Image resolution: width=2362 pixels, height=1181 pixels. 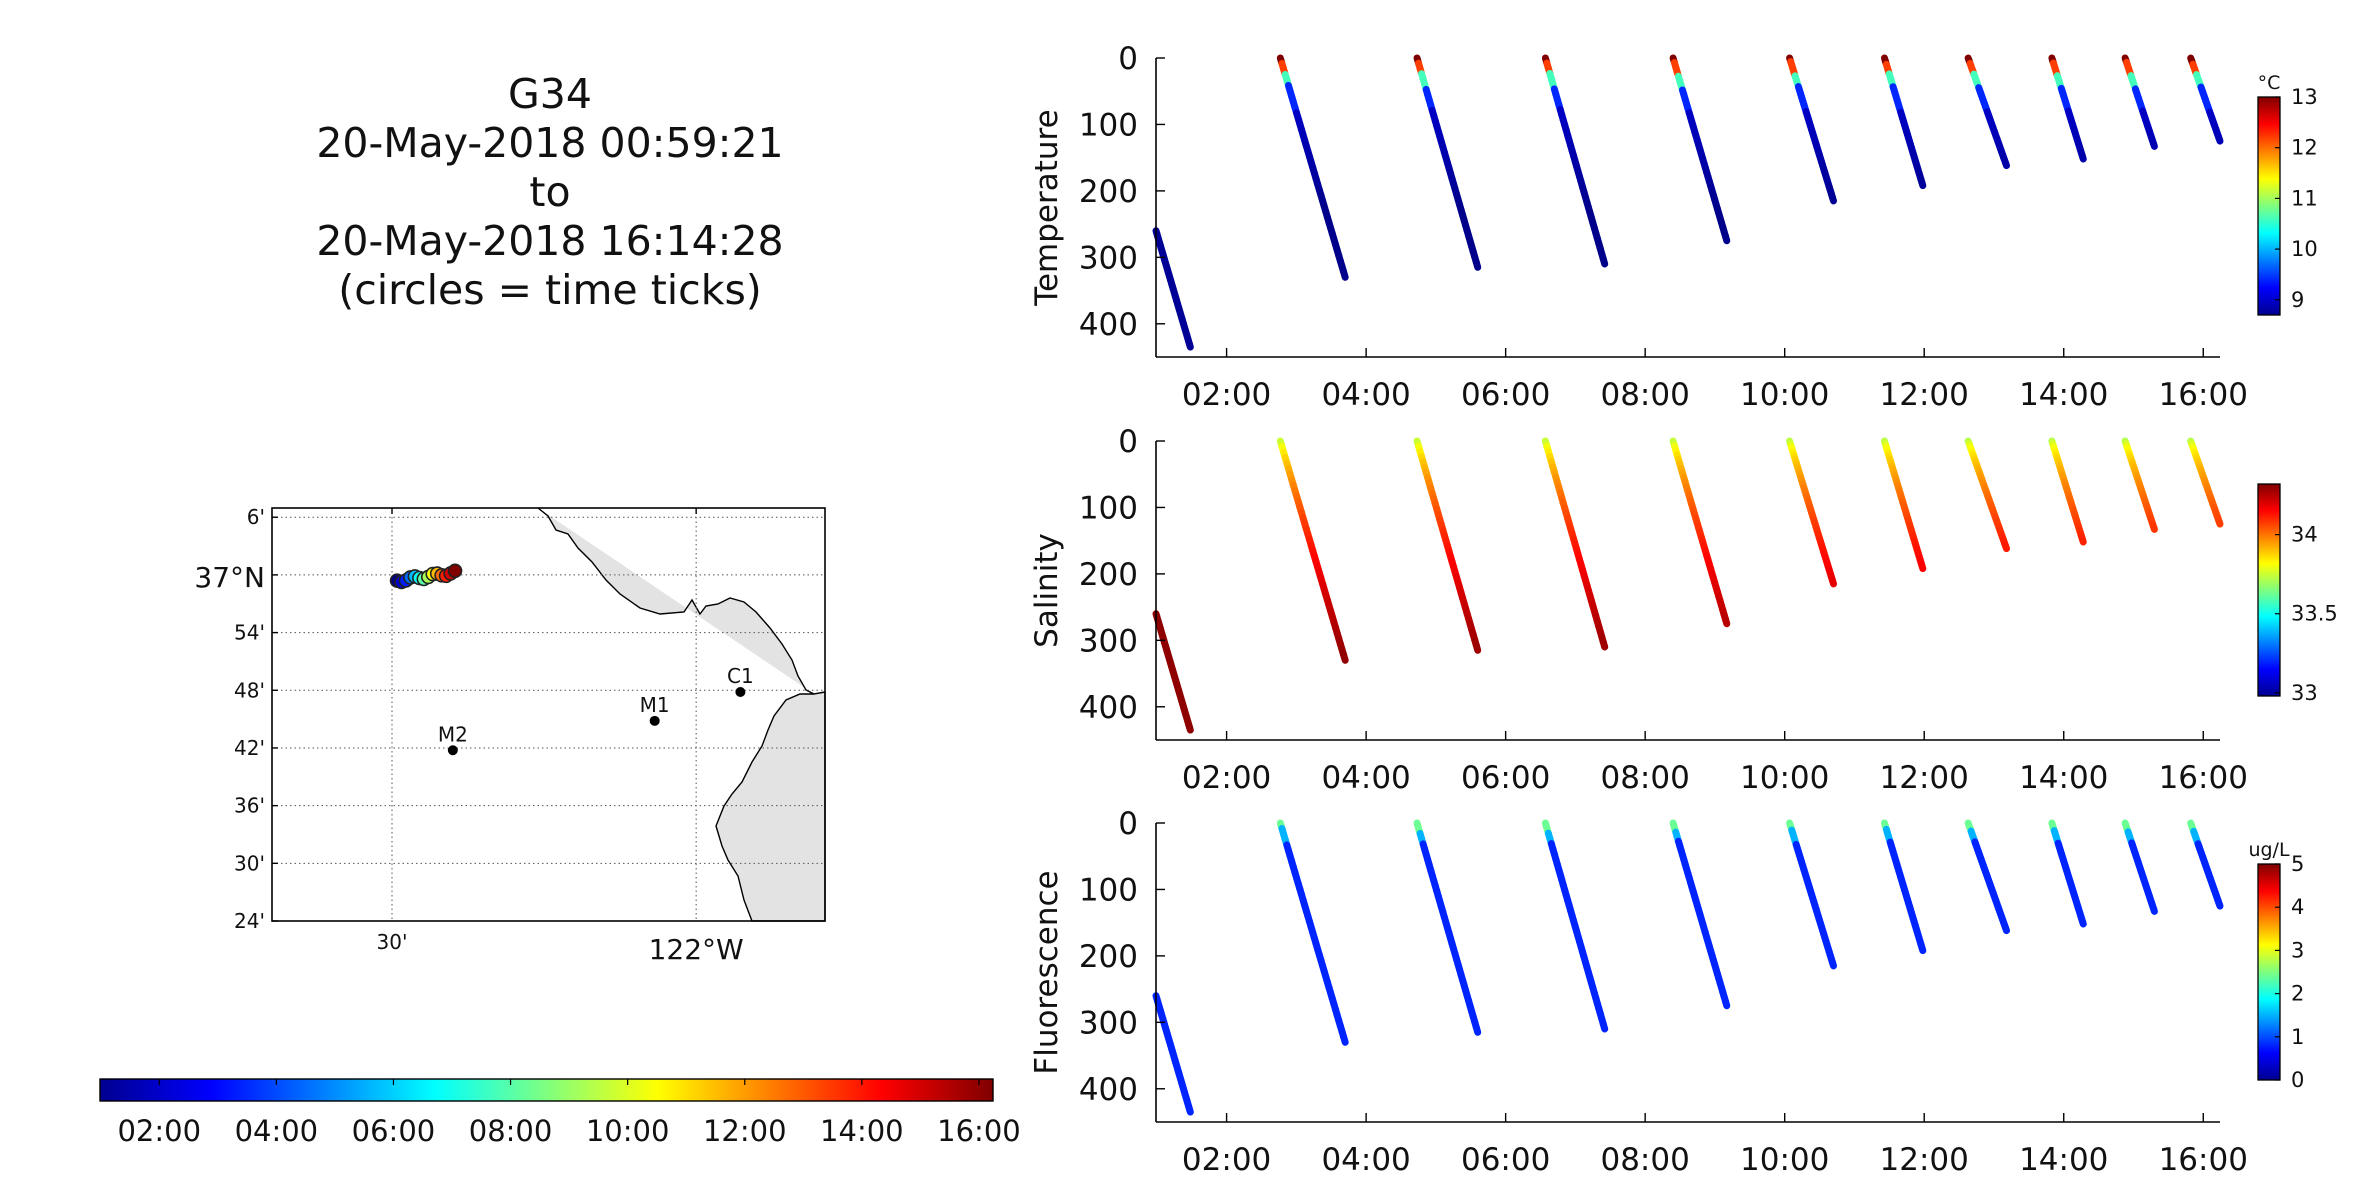 What do you see at coordinates (249, 806) in the screenshot?
I see `map-lat-label: 36'` at bounding box center [249, 806].